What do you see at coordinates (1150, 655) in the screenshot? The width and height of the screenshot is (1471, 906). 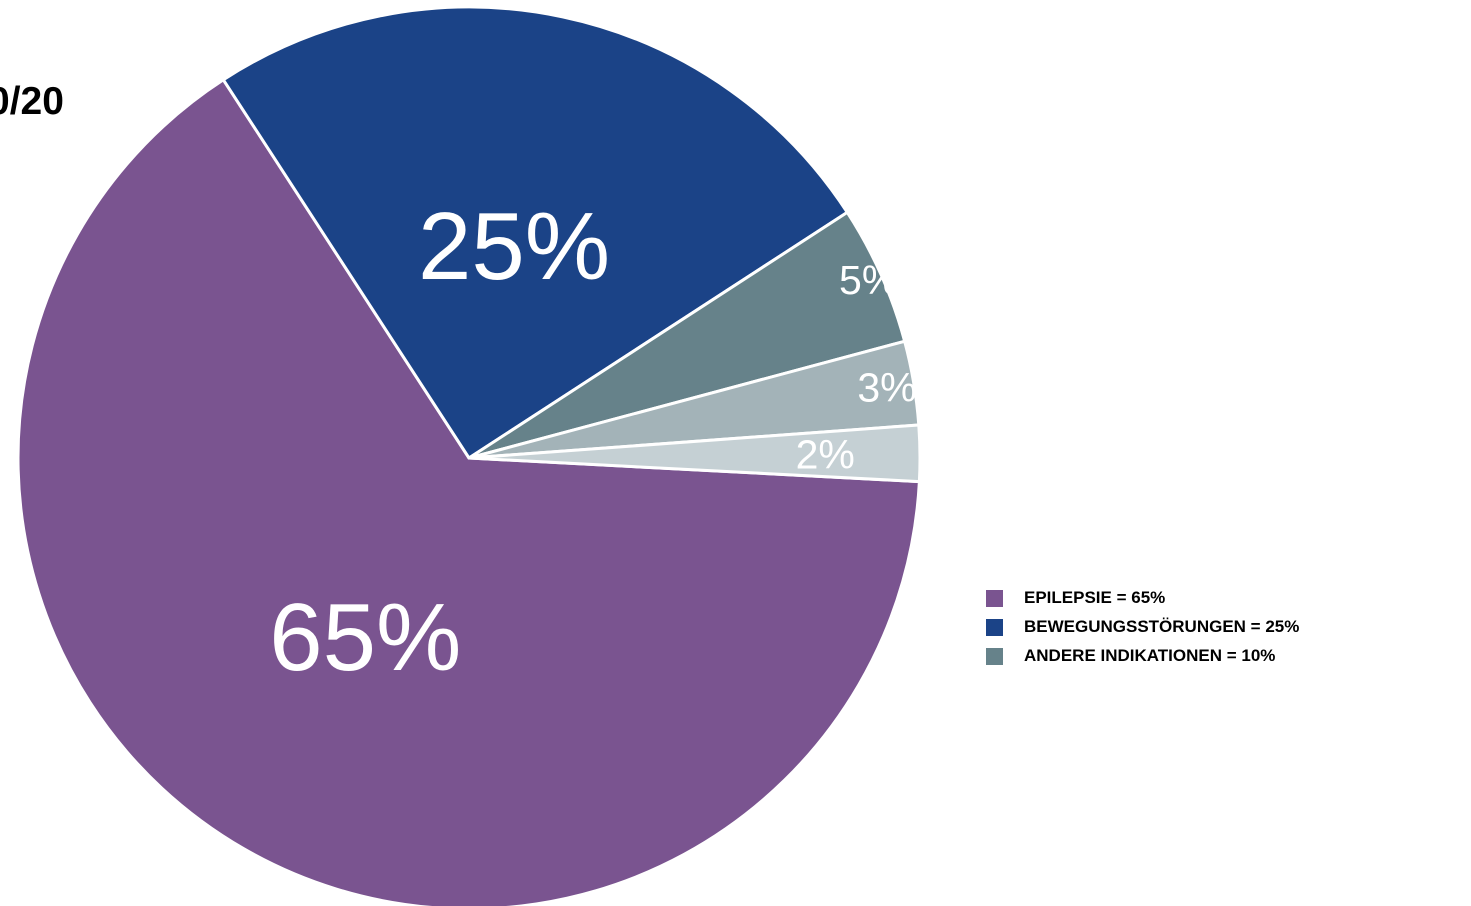 I see `legend-label-andere-indikationen: ANDERE INDIKATIONEN = 10%` at bounding box center [1150, 655].